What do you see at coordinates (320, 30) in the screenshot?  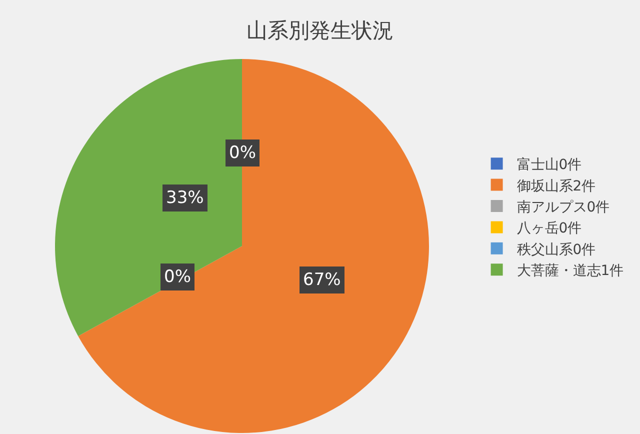 I see `chart-title: 山系別発生状況` at bounding box center [320, 30].